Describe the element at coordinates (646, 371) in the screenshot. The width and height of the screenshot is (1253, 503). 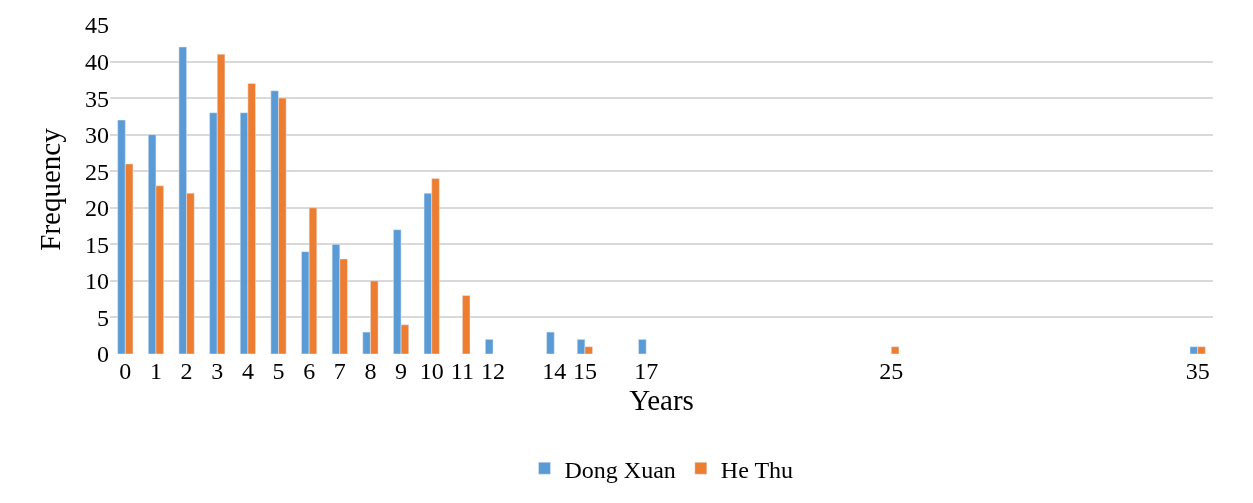
I see `x-tick-label: 17` at that location.